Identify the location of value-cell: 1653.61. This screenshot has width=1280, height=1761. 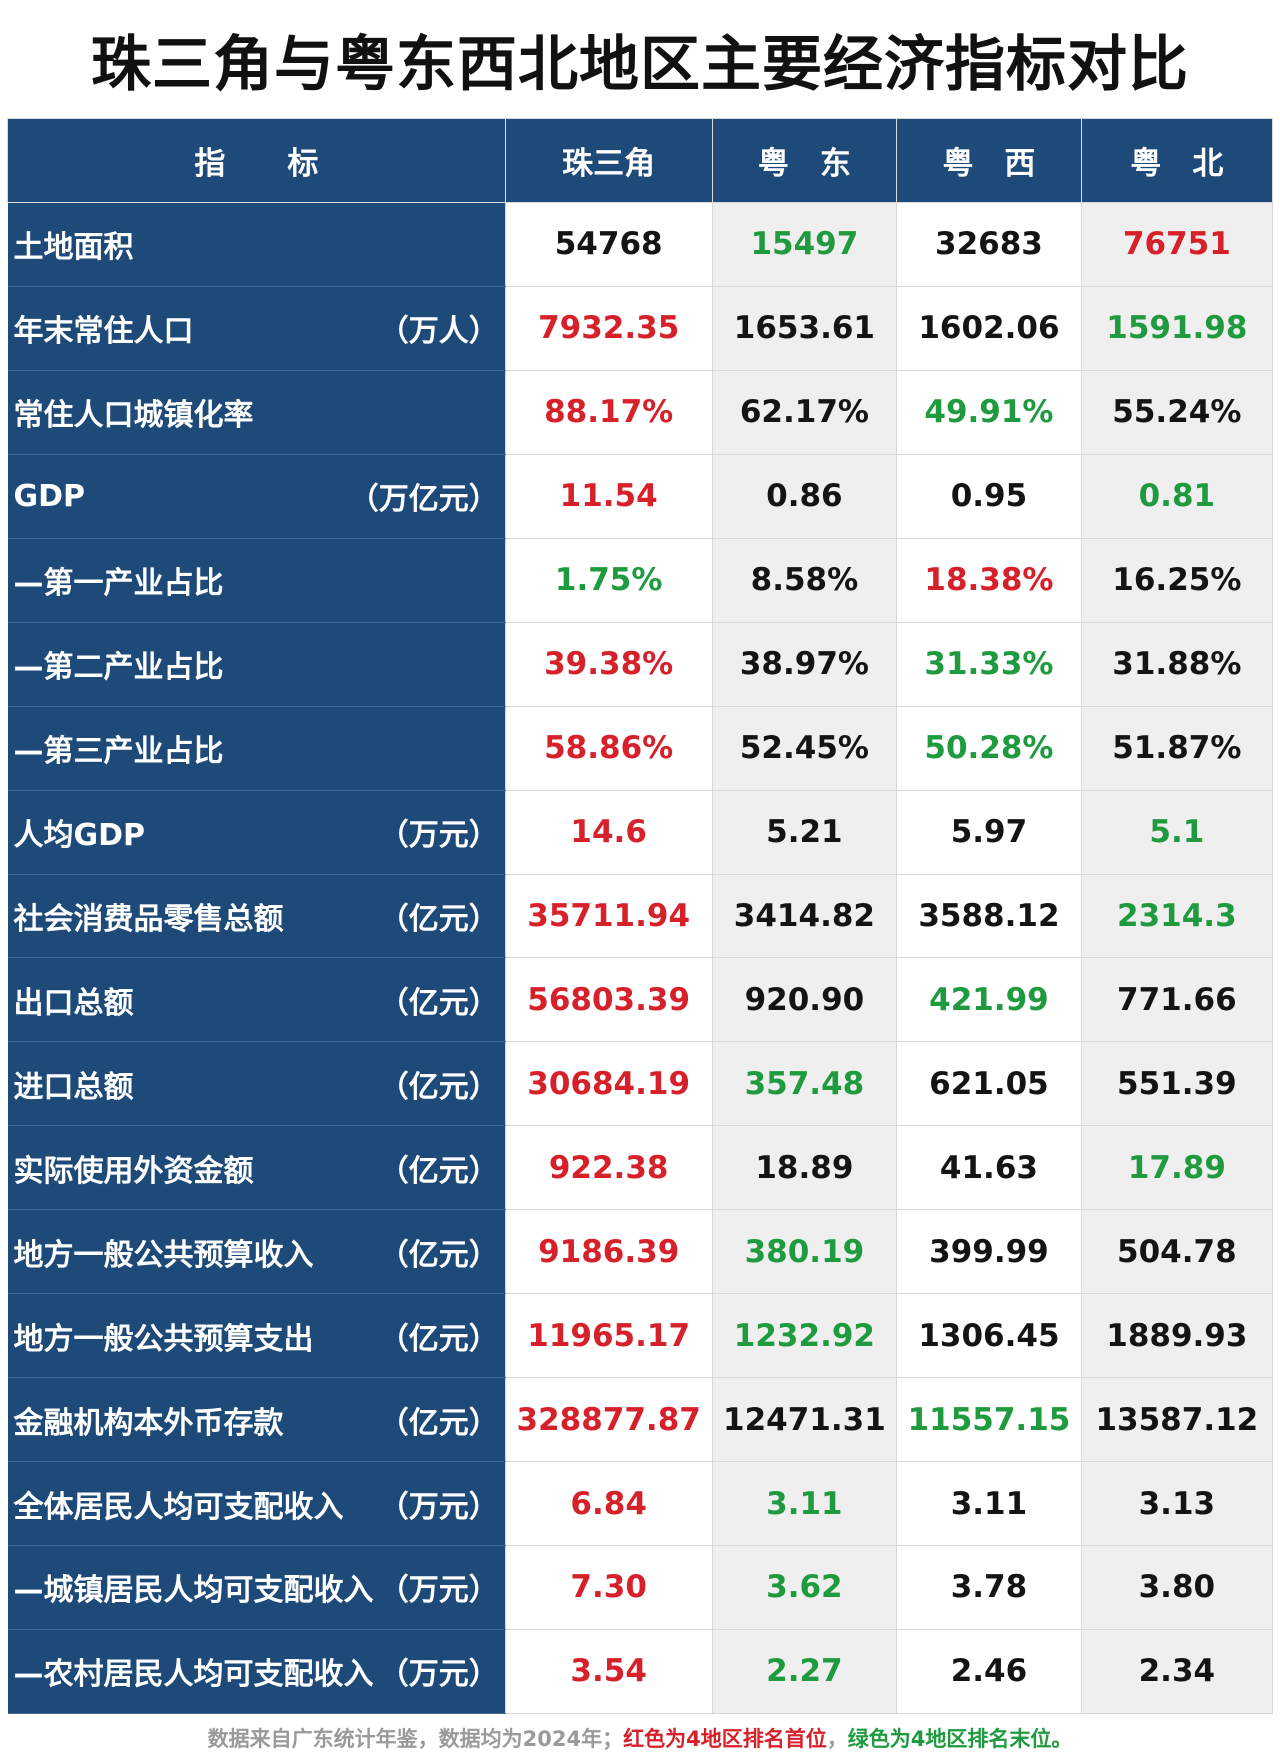
(804, 328).